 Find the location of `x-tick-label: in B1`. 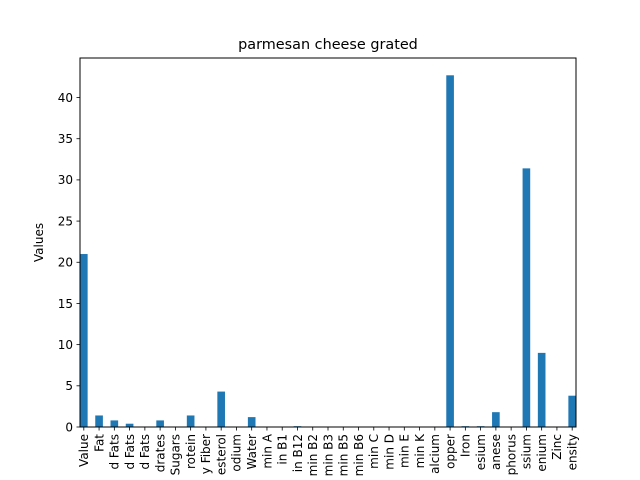

x-tick-label: in B1 is located at coordinates (283, 449).